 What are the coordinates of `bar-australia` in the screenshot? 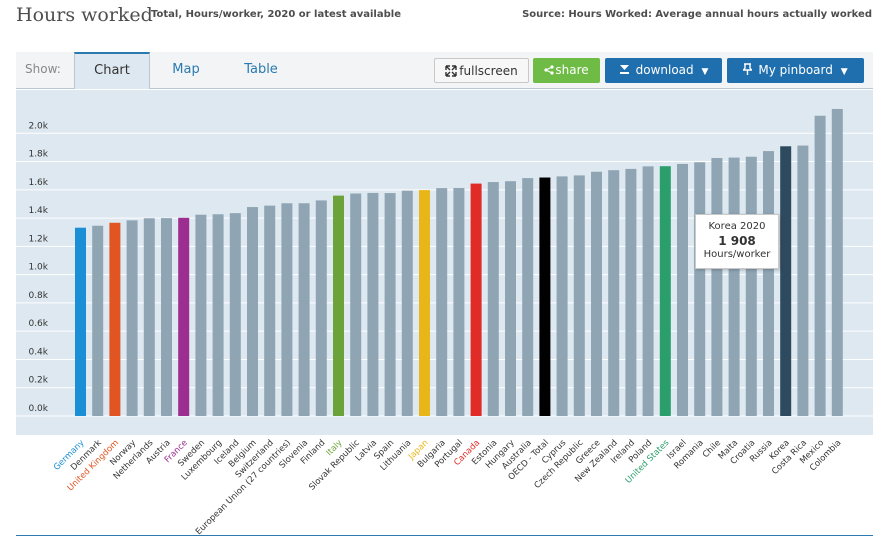 It's located at (528, 297).